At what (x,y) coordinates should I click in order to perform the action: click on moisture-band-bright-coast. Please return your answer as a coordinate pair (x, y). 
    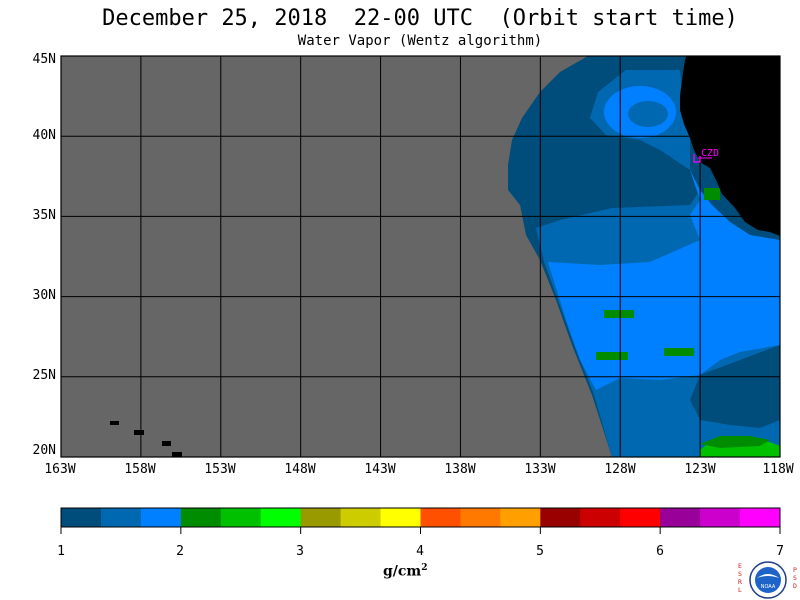
    Looking at the image, I should click on (735, 216).